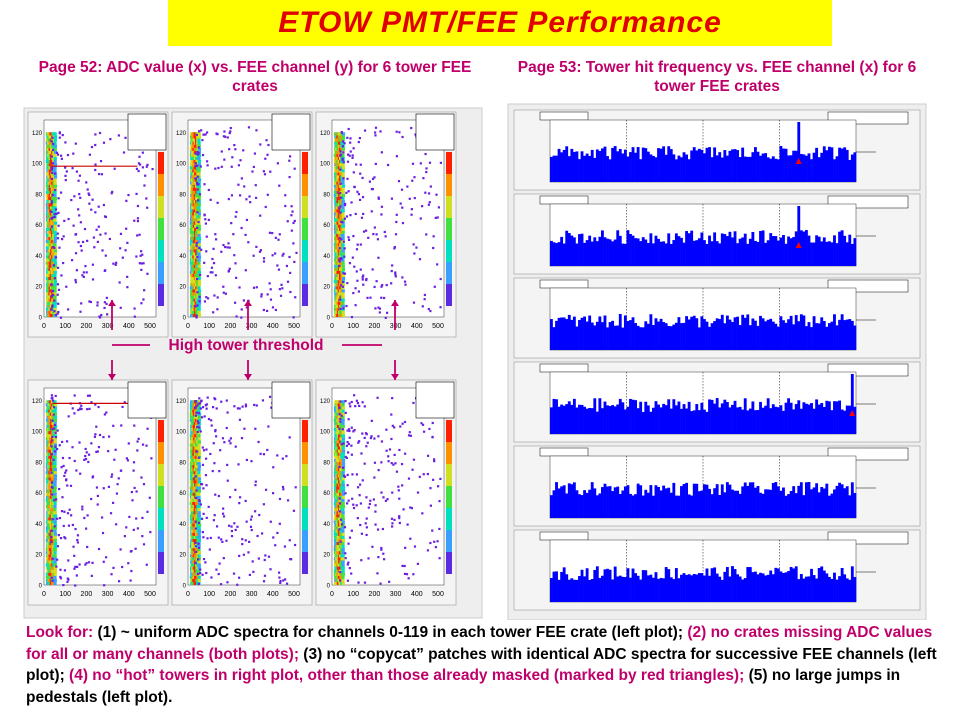  Describe the element at coordinates (395, 303) in the screenshot. I see `arrowhead` at that location.